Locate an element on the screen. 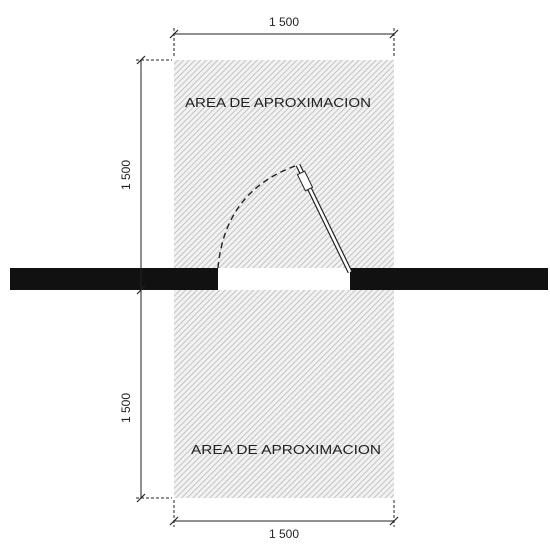 The image size is (550, 545). wall-left is located at coordinates (114, 279).